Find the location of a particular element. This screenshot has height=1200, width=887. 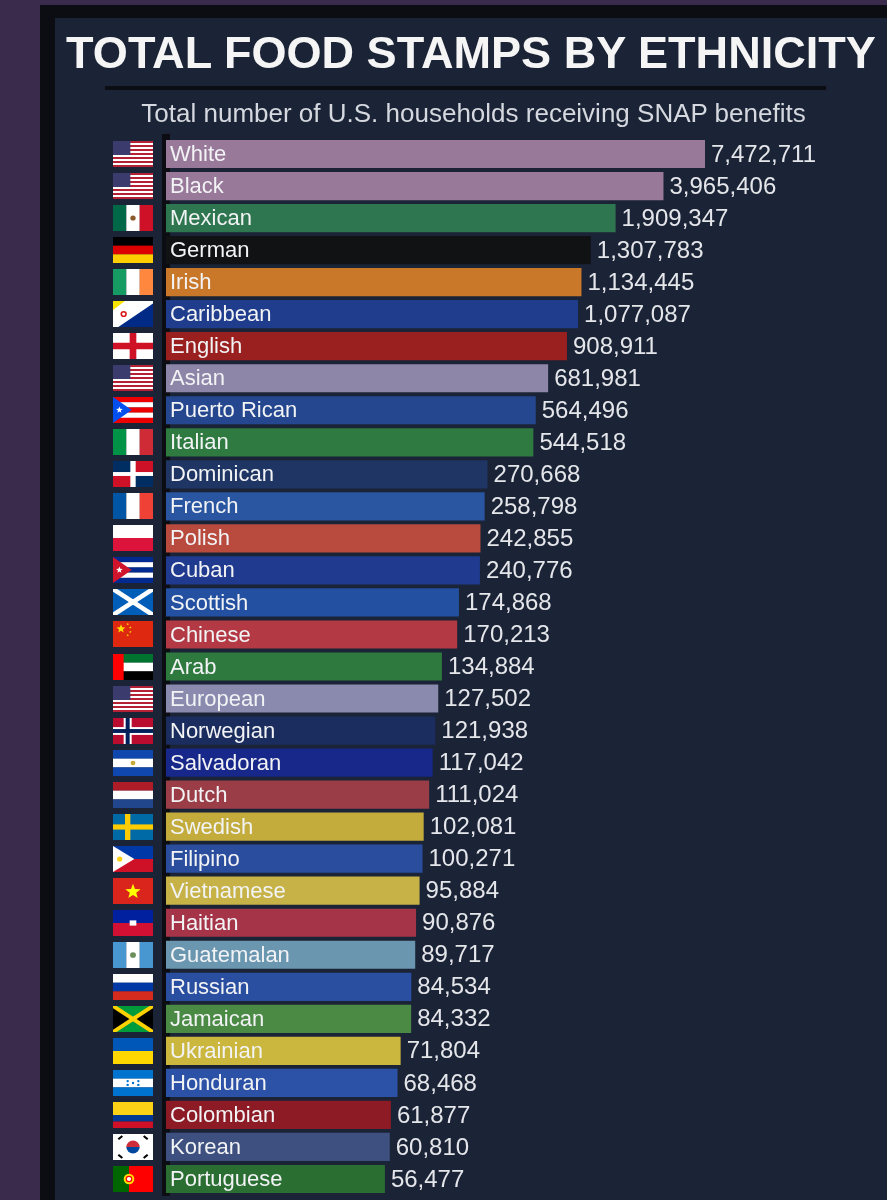

y-tick-label: Irish is located at coordinates (191, 282).